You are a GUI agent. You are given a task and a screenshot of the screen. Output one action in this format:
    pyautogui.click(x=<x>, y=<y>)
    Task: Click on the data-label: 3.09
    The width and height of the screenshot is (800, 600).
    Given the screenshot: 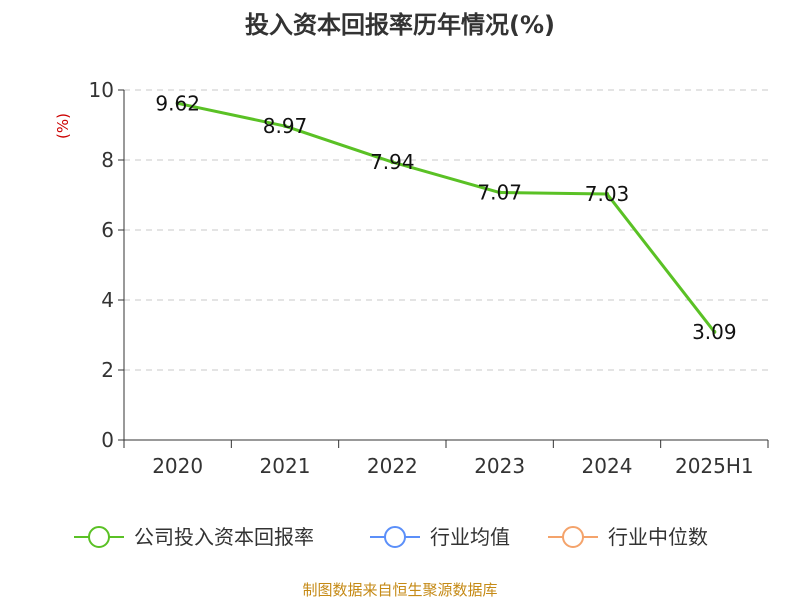 What is the action you would take?
    pyautogui.click(x=714, y=332)
    